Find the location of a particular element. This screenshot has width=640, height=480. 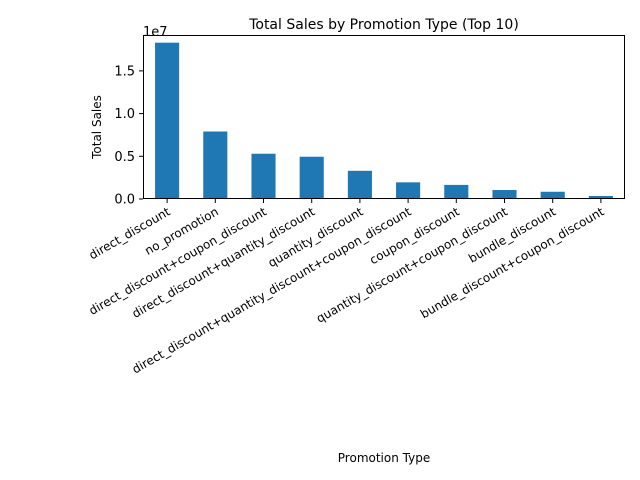

y-tick-label: 1.5 is located at coordinates (124, 71).